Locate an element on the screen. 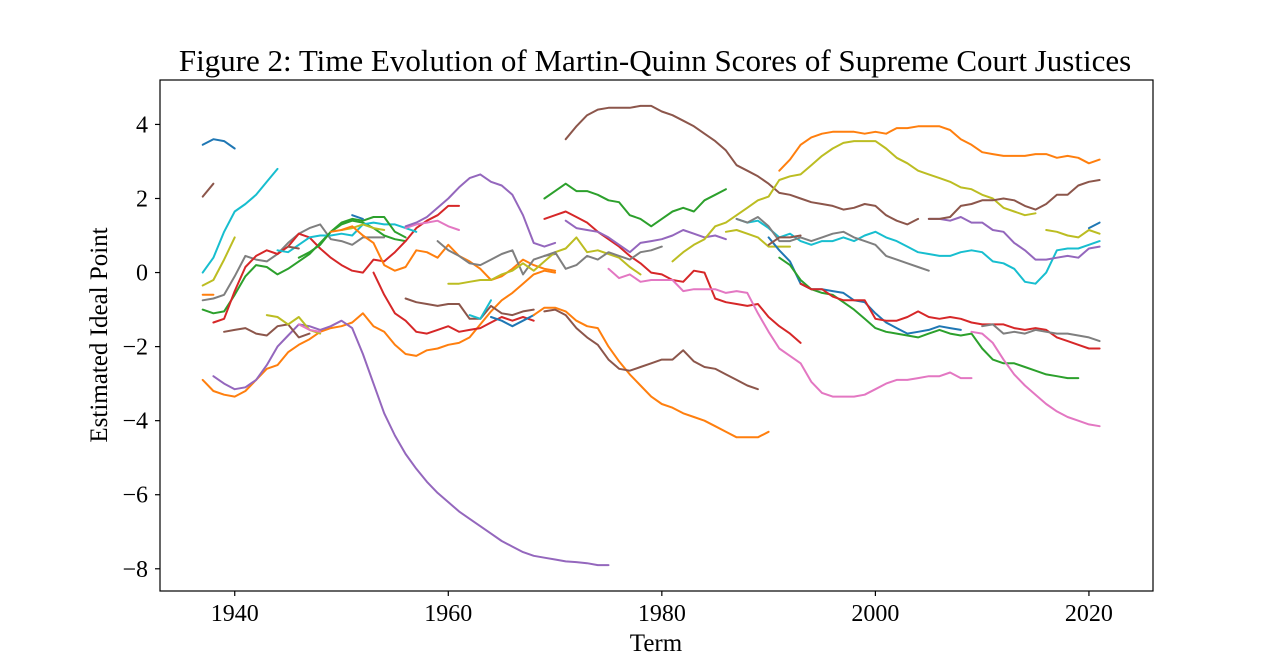 The width and height of the screenshot is (1280, 664). y-tick-label: −6 is located at coordinates (135, 496).